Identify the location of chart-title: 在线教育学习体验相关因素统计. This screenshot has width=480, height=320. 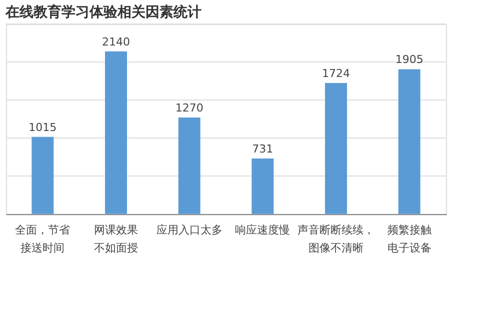
(103, 12).